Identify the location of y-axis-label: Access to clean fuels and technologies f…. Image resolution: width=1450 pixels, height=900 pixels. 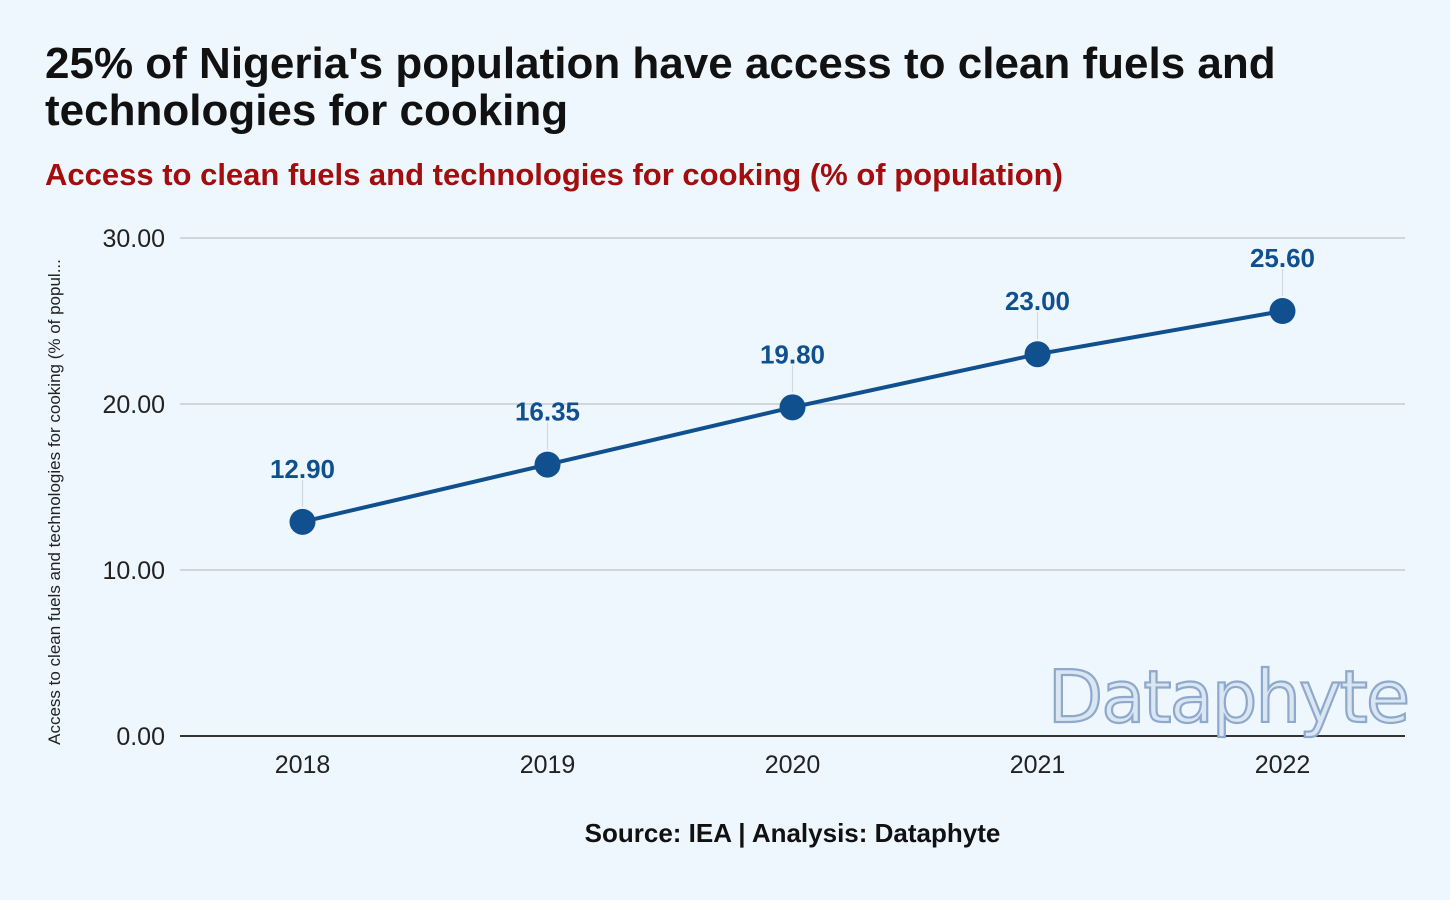
(54, 502).